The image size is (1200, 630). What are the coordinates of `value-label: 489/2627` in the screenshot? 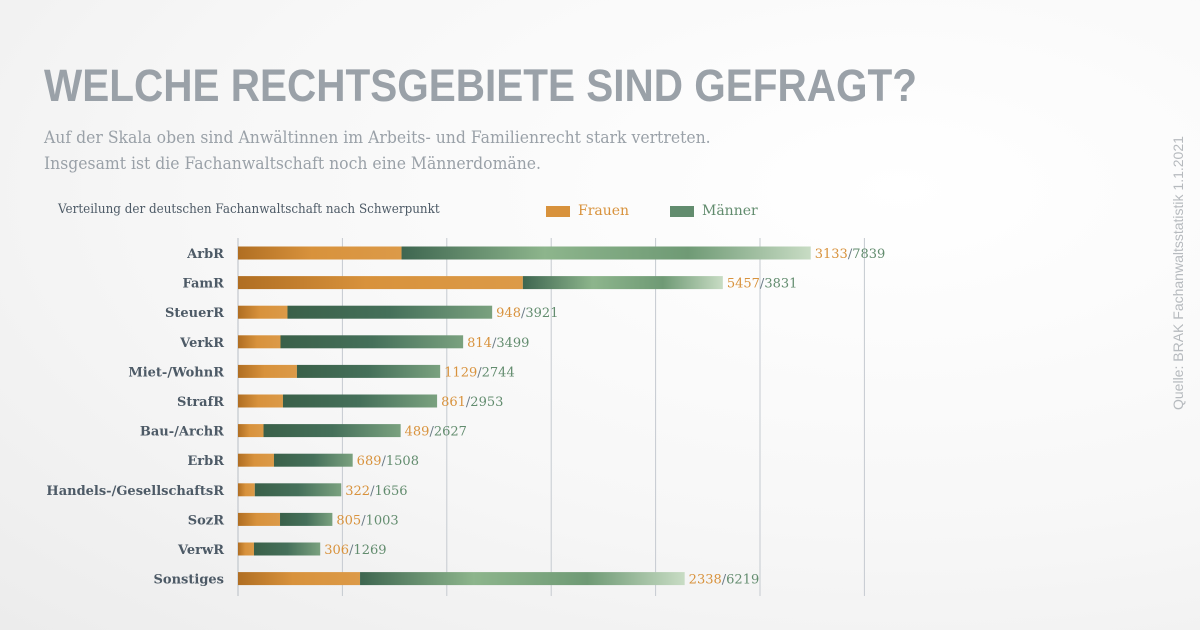 It's located at (436, 432).